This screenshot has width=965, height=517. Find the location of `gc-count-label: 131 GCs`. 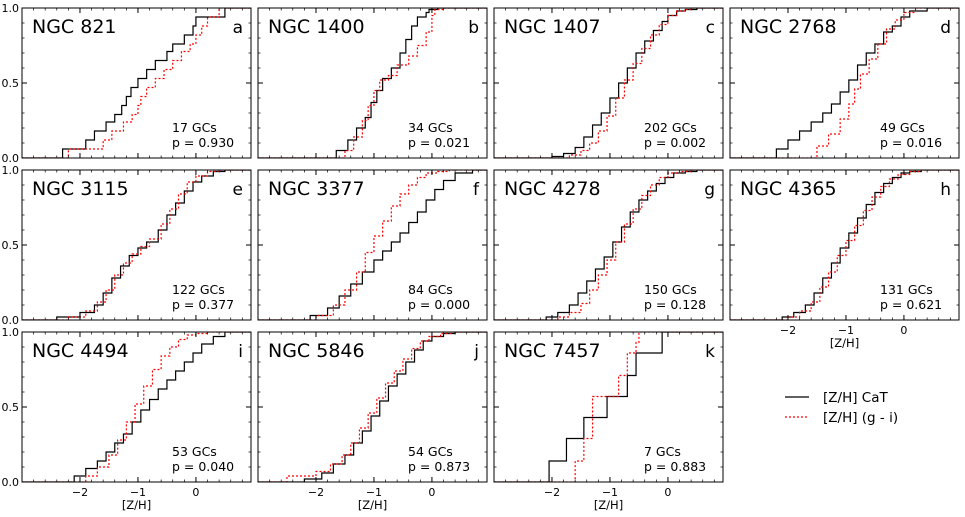

gc-count-label: 131 GCs is located at coordinates (906, 289).